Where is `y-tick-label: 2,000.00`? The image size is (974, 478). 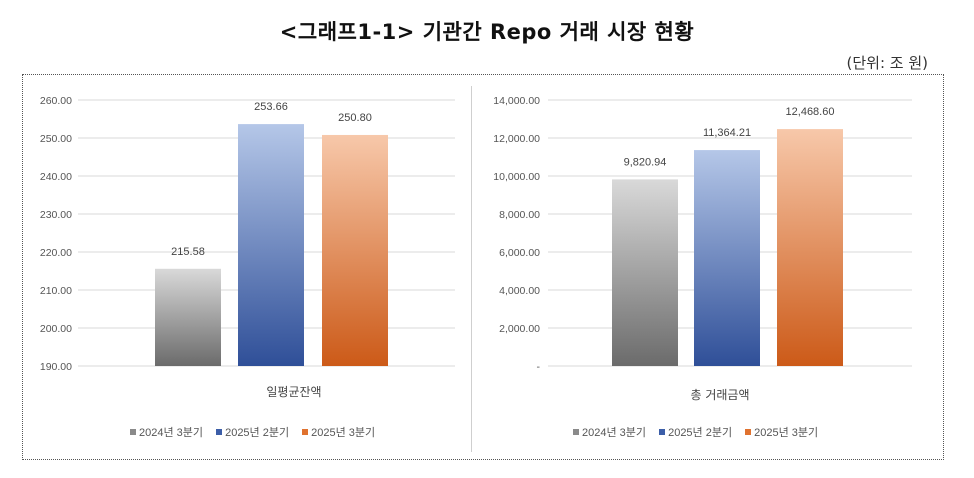
y-tick-label: 2,000.00 is located at coordinates (519, 329).